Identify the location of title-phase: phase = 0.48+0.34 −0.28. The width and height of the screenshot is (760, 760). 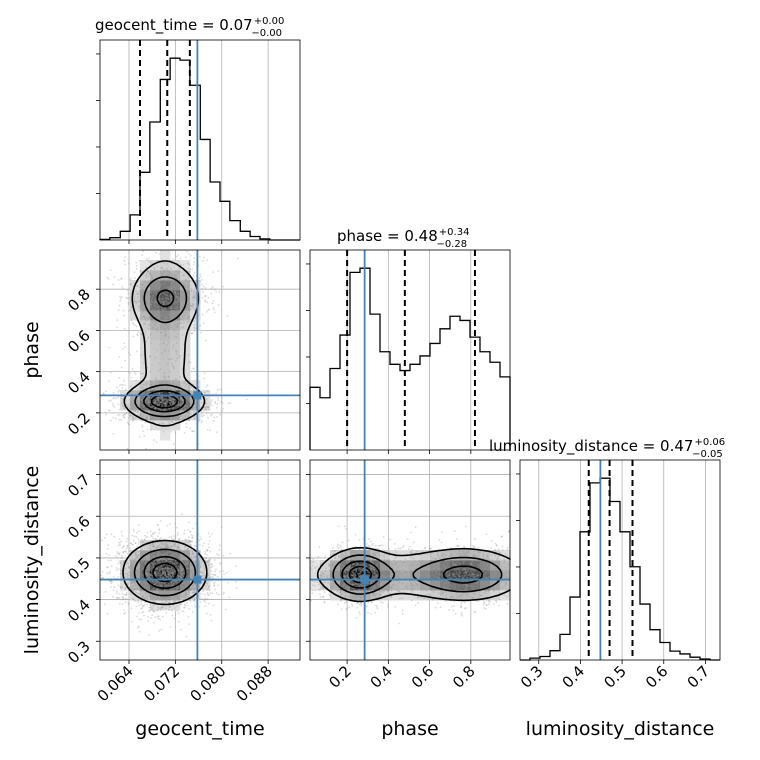
(403, 238).